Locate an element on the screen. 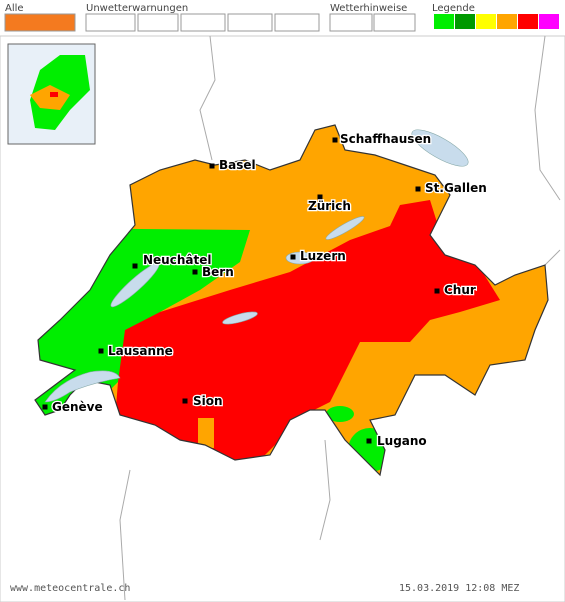 This screenshot has width=565, height=602. city-label: Neuchâtel is located at coordinates (177, 260).